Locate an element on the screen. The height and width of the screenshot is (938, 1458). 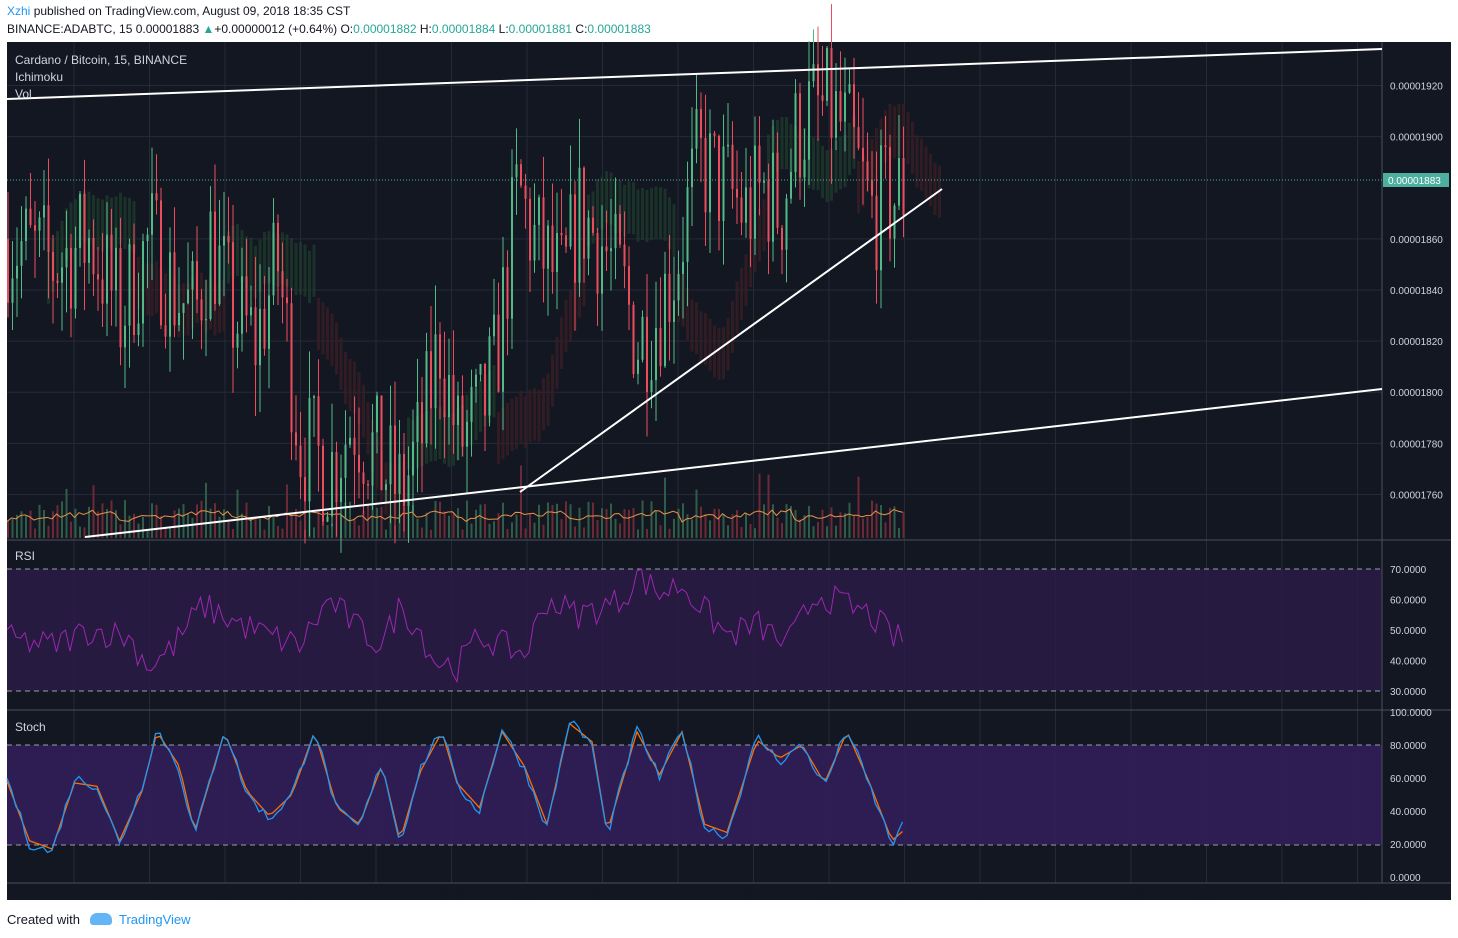
stoch-legend: Stoch is located at coordinates (30, 727).